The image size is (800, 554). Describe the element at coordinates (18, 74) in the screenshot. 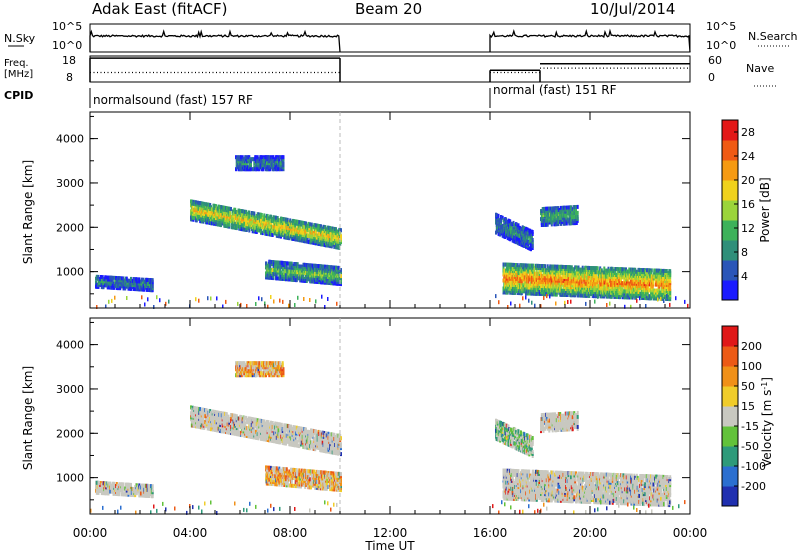

I see `freq-unit-label: [MHz]` at that location.